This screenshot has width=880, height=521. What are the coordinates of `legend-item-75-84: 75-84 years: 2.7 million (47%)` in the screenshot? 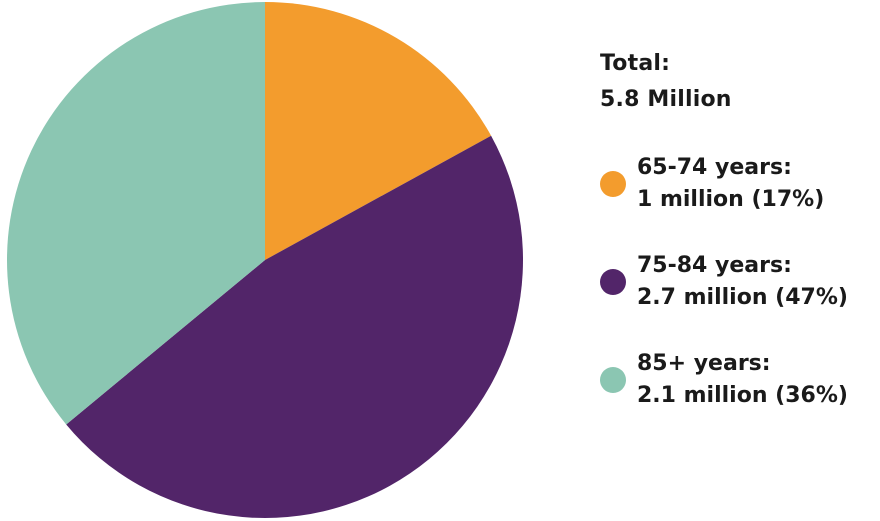 It's located at (724, 282).